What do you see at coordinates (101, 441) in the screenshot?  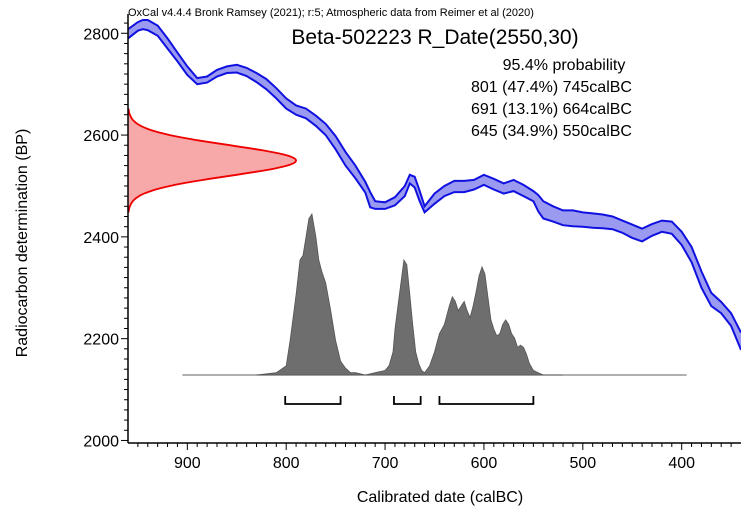 I see `y-tick-label: 2000` at bounding box center [101, 441].